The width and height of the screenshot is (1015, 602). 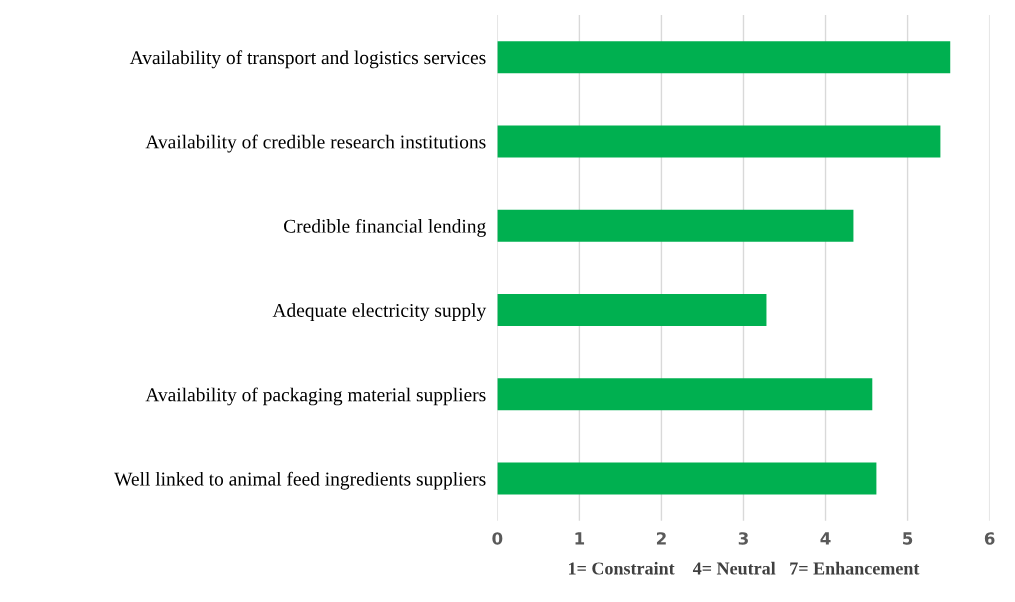 I want to click on x-tick-label: 6, so click(x=989, y=538).